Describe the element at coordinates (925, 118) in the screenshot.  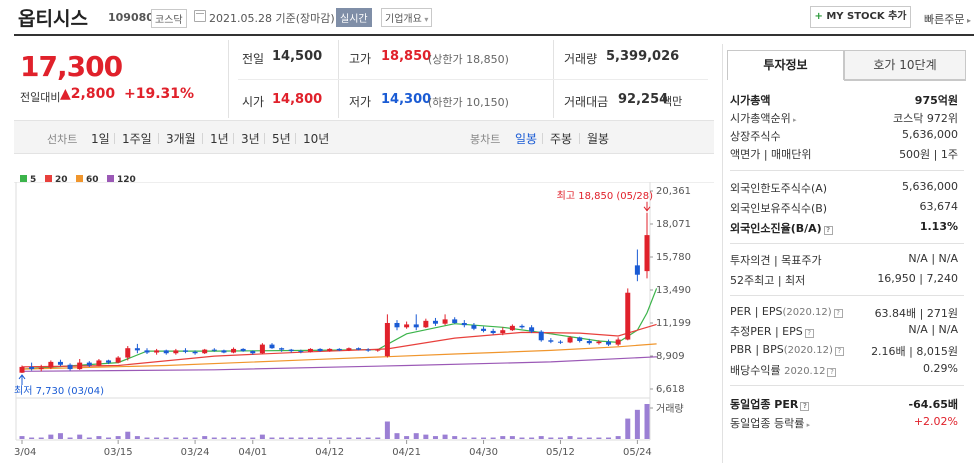
I see `cap-rank-value: 코스닥 972위` at that location.